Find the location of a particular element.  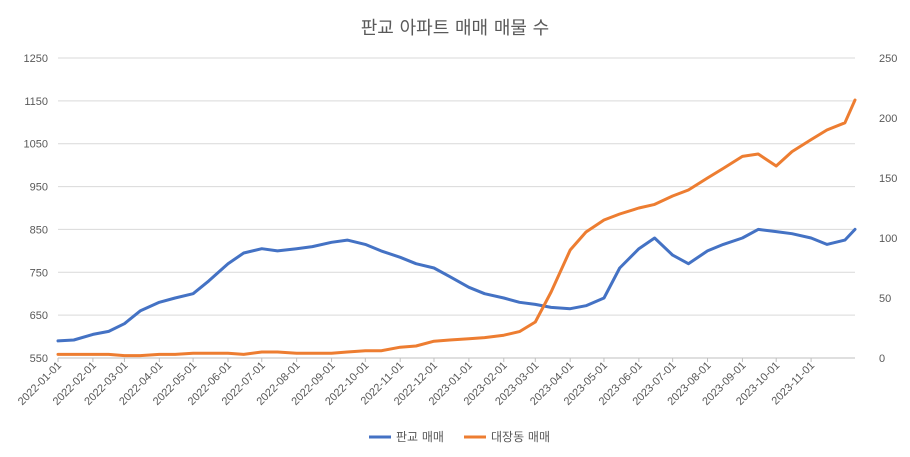

right-y-tick-label: 100 is located at coordinates (888, 239).